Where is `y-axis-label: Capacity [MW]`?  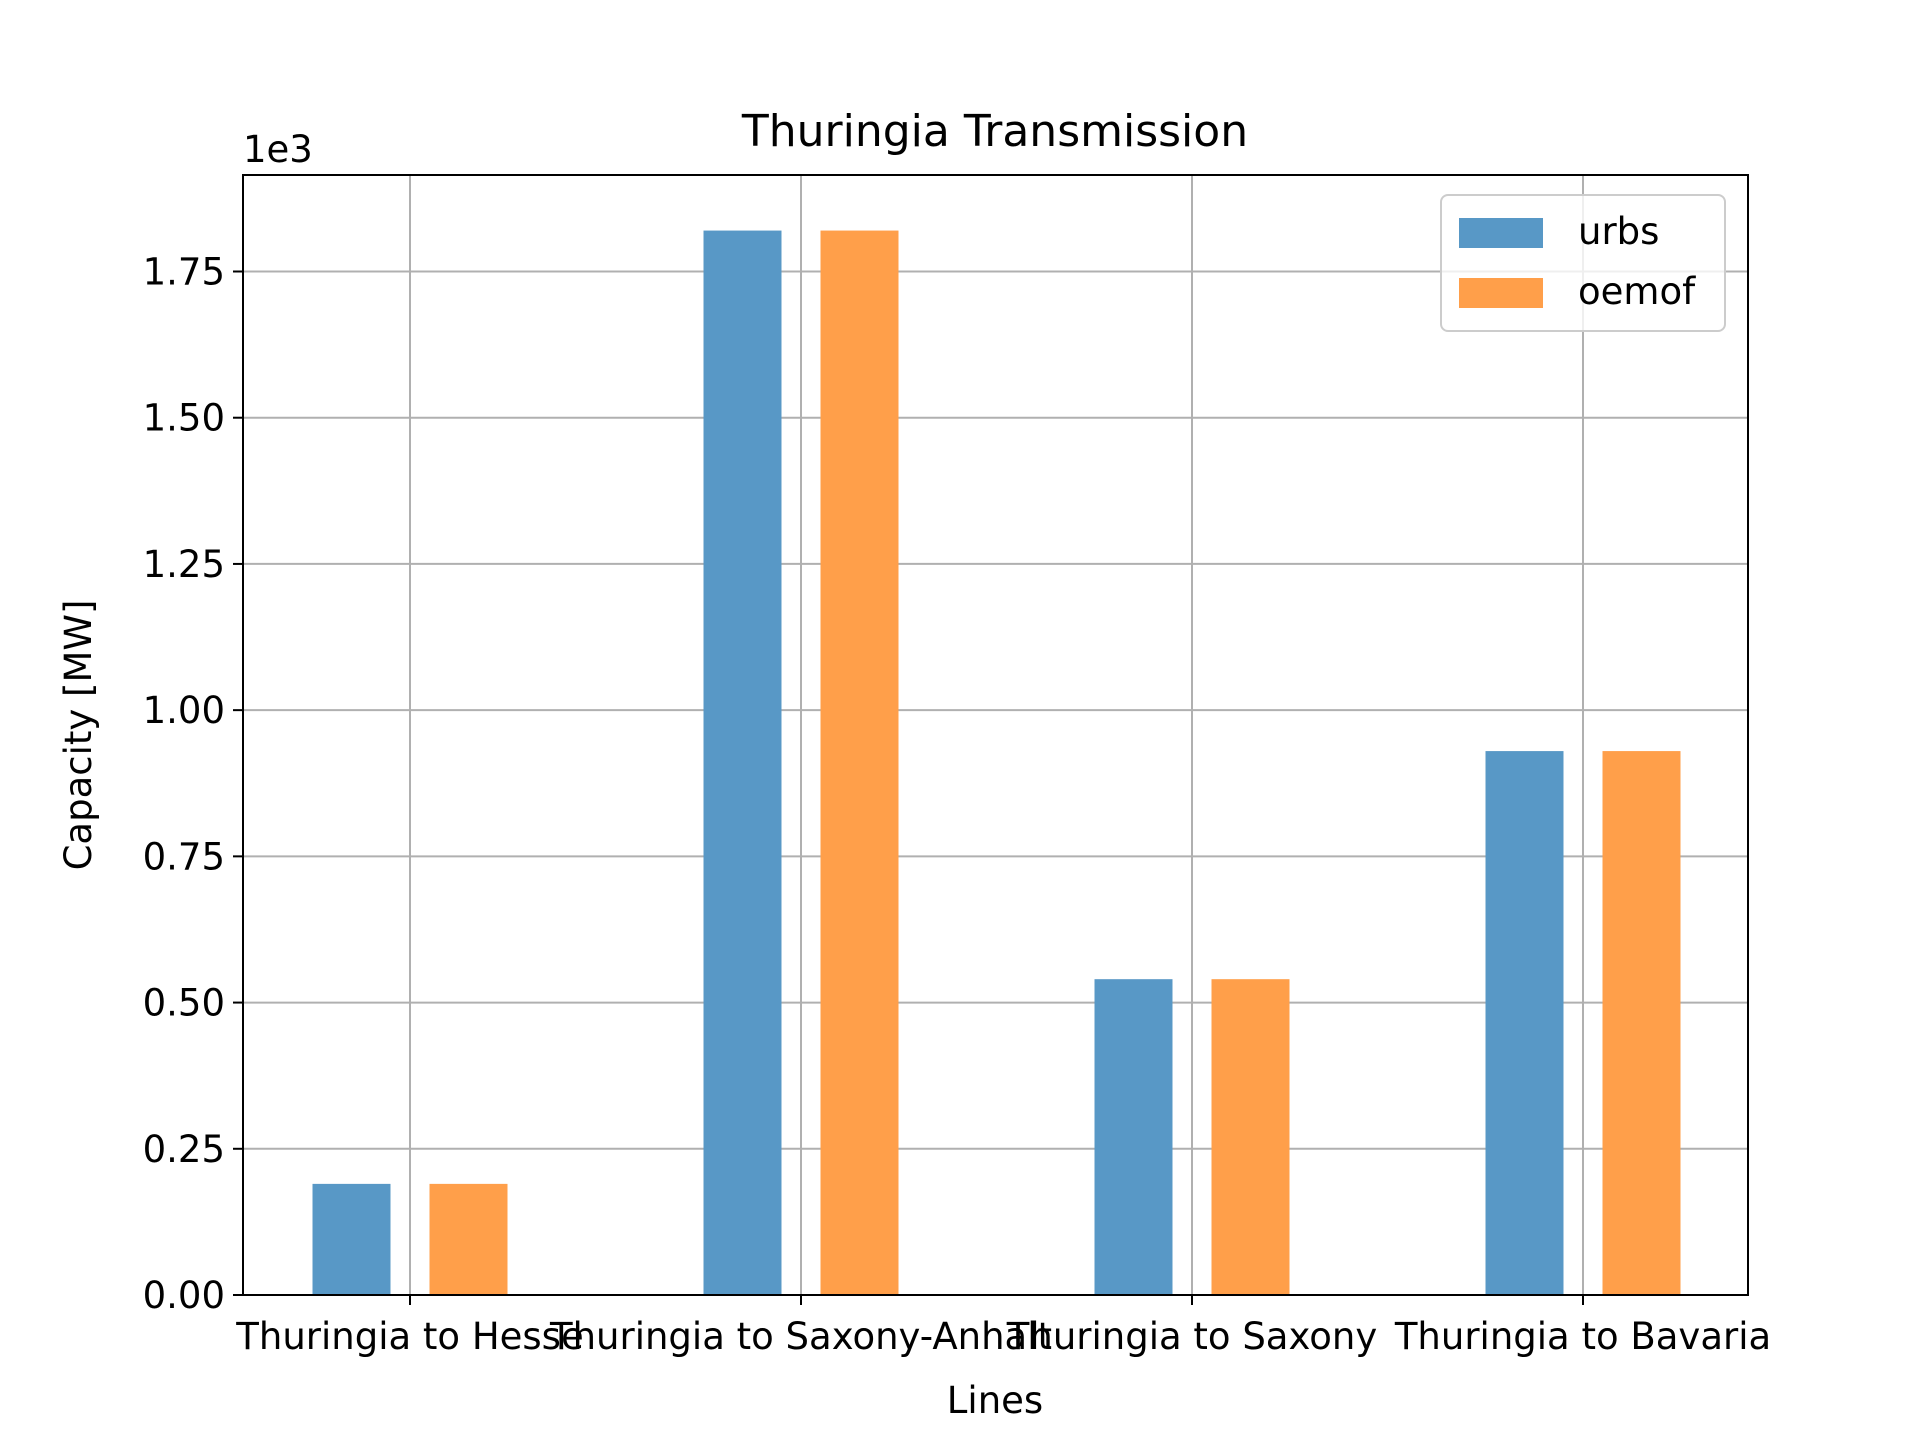 y-axis-label: Capacity [MW] is located at coordinates (78, 735).